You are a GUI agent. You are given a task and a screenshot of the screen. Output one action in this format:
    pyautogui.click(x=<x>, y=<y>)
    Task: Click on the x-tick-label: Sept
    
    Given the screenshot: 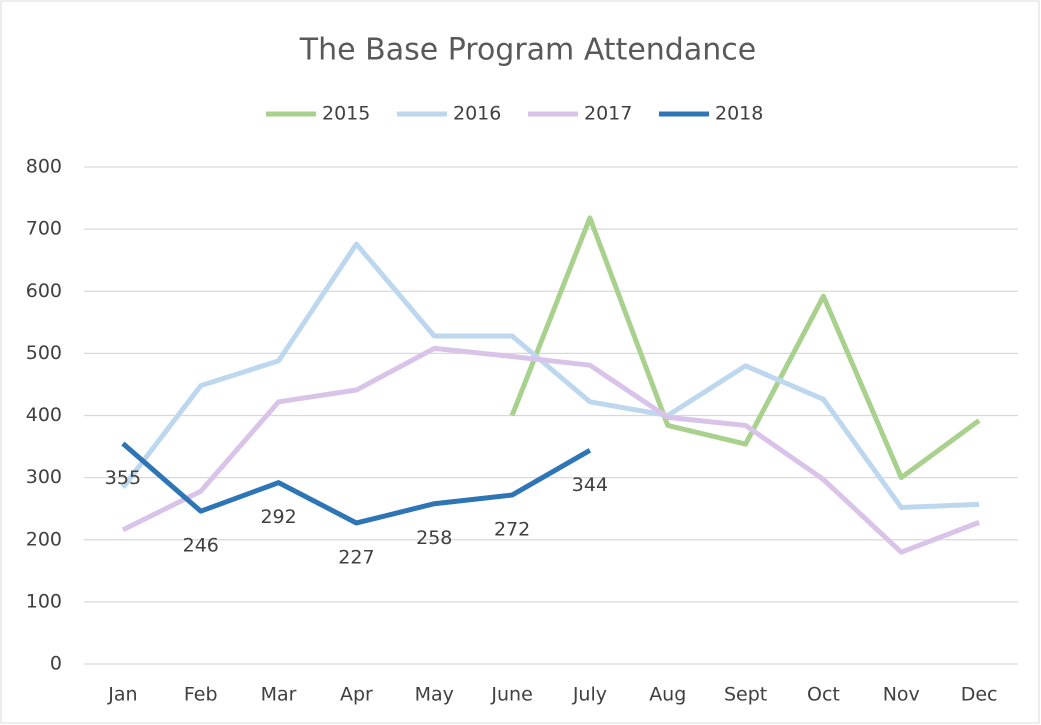 What is the action you would take?
    pyautogui.click(x=745, y=695)
    